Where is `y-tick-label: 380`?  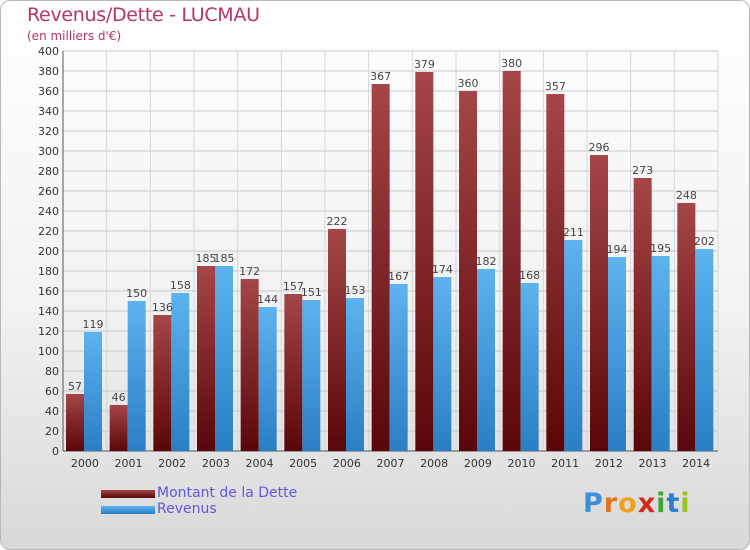 y-tick-label: 380 is located at coordinates (48, 71).